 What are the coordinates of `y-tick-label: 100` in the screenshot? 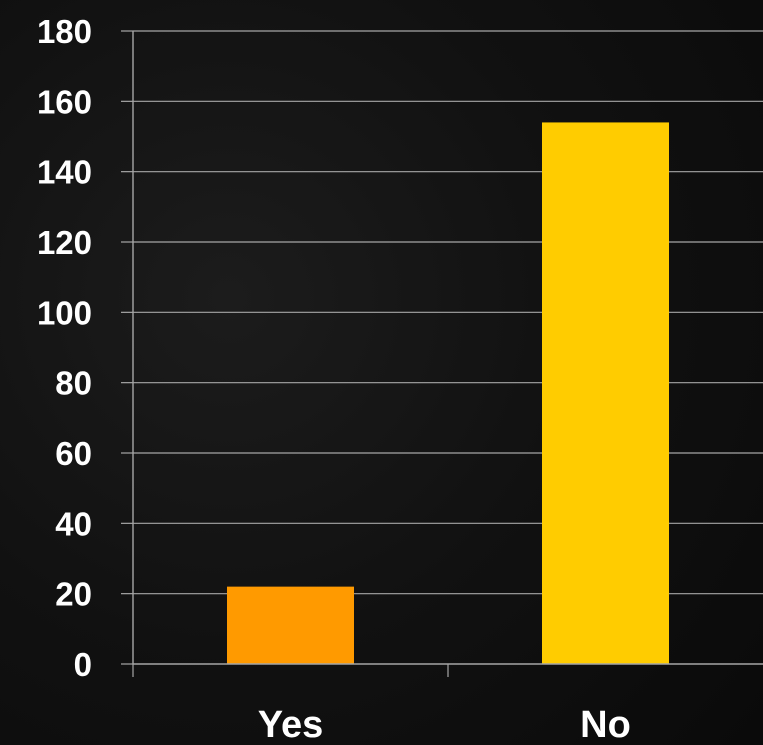 It's located at (64, 312).